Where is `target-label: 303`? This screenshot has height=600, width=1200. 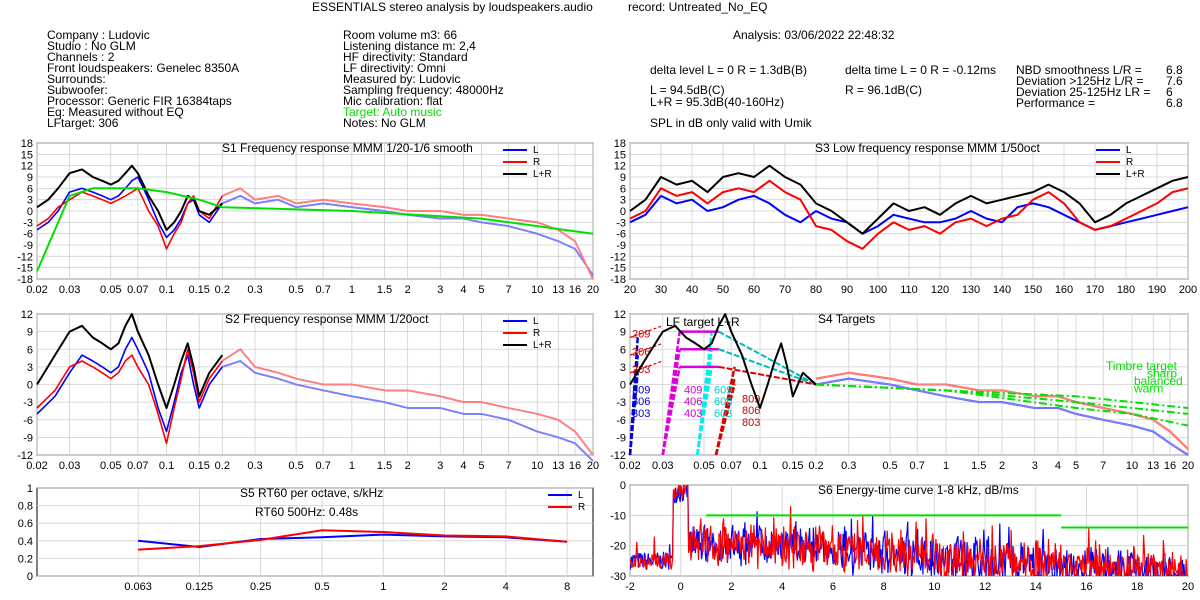 target-label: 303 is located at coordinates (641, 414).